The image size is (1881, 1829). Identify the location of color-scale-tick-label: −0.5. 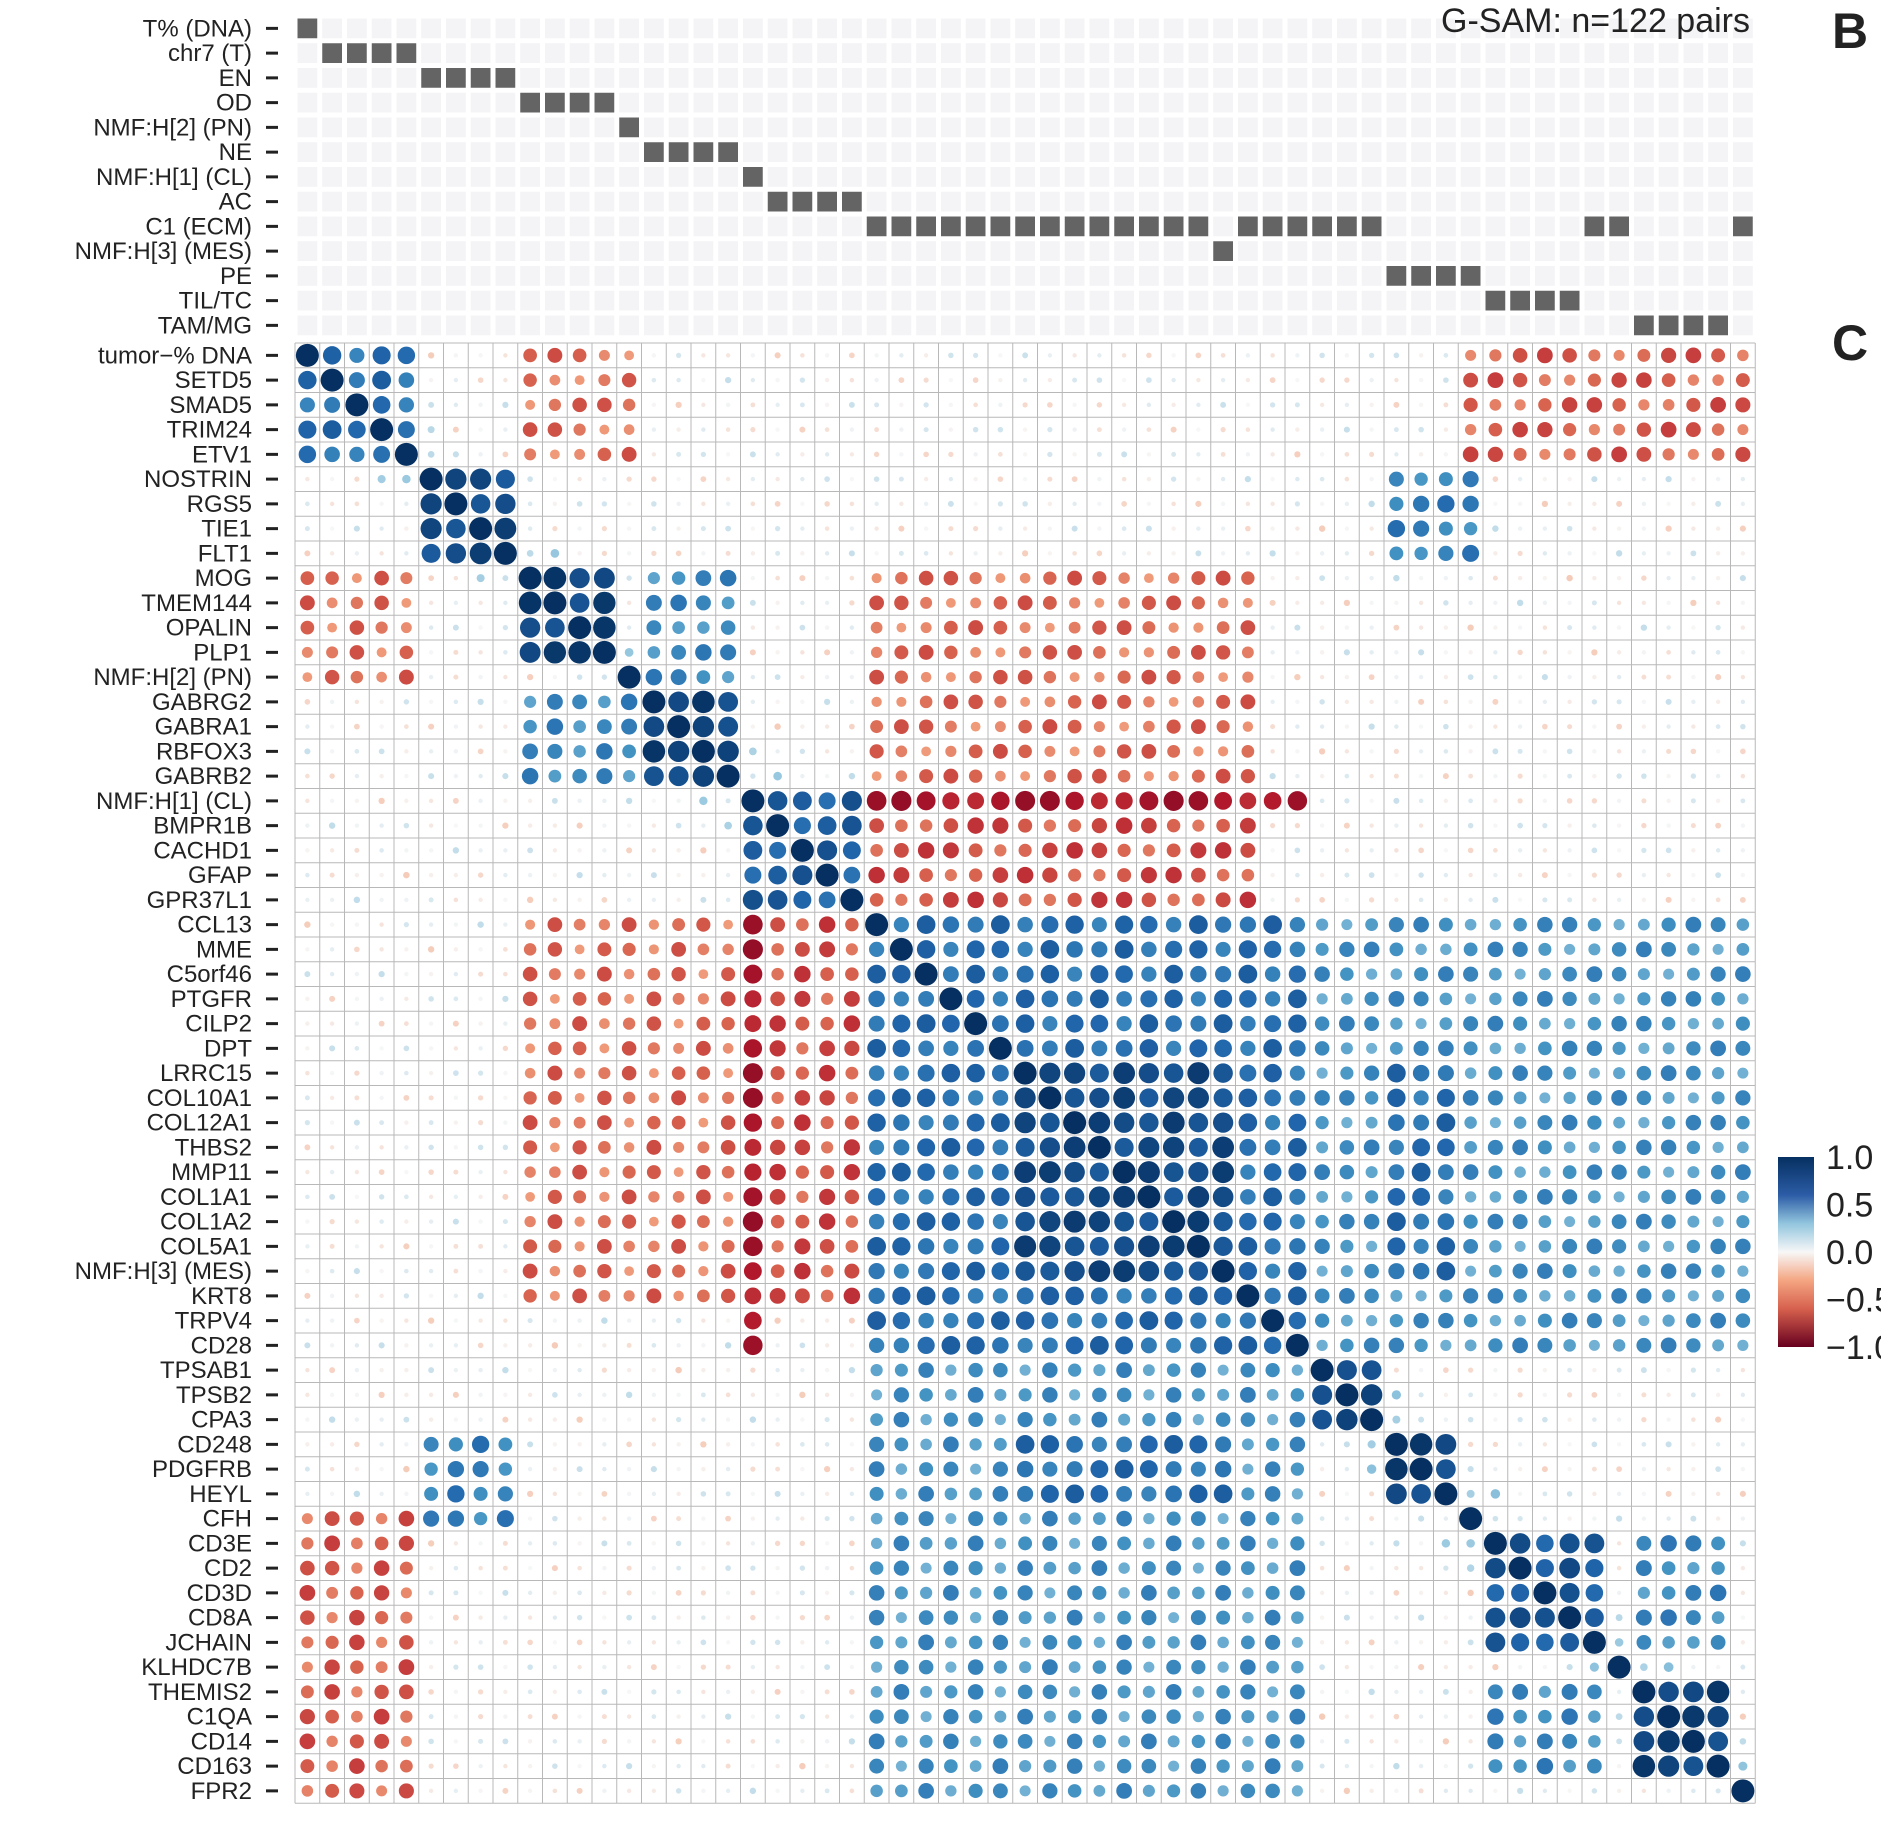
(1853, 1301).